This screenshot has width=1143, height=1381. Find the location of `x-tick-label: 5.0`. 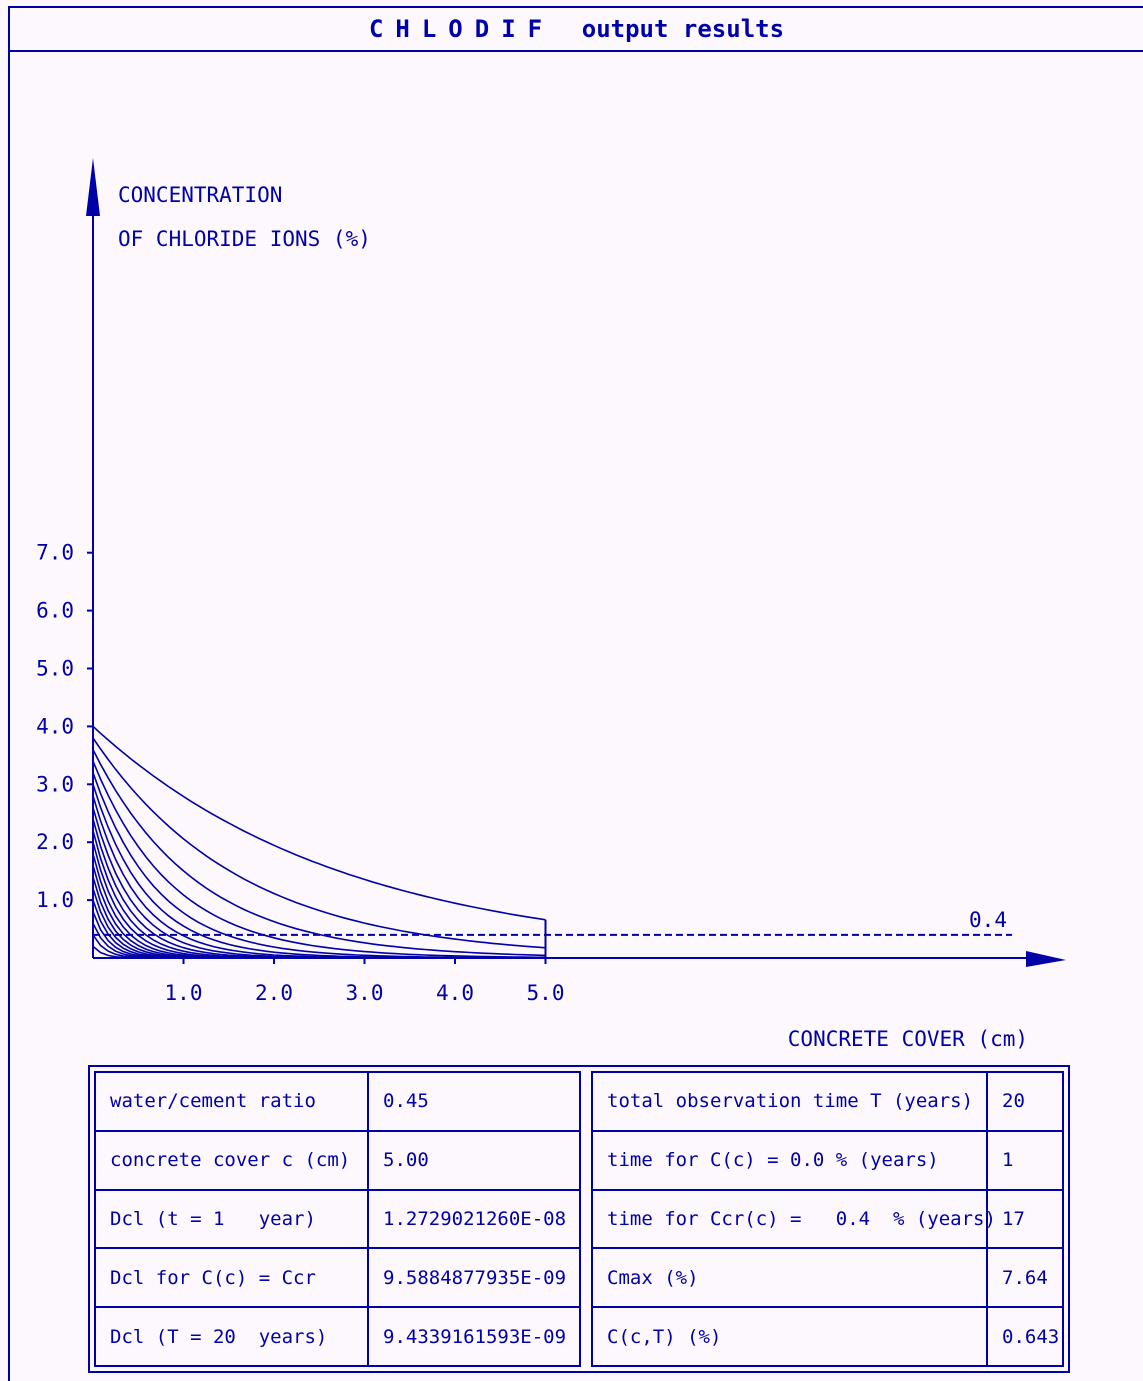

x-tick-label: 5.0 is located at coordinates (546, 993).